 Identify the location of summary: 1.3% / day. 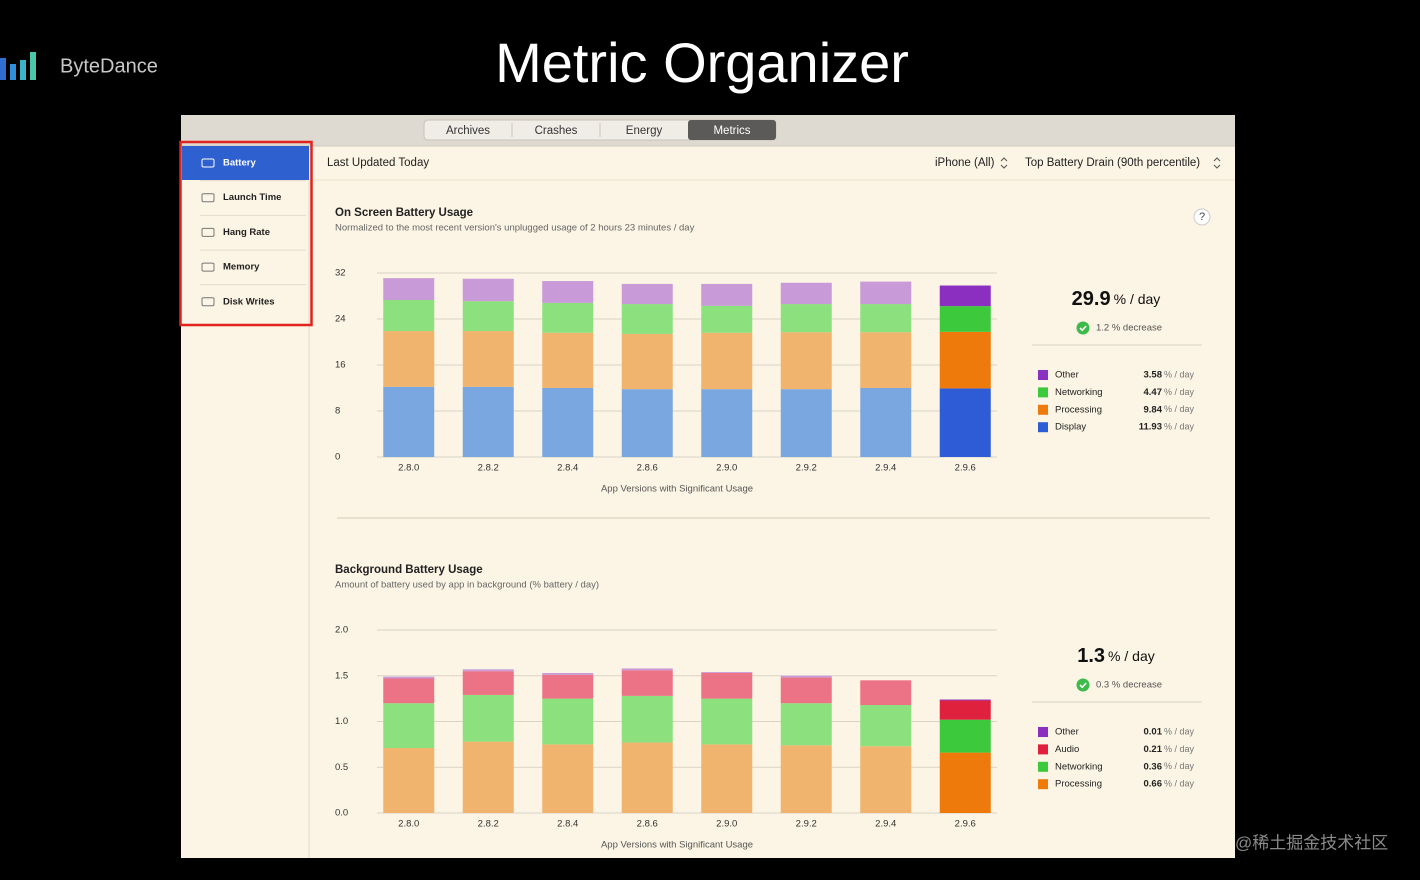
(1116, 656).